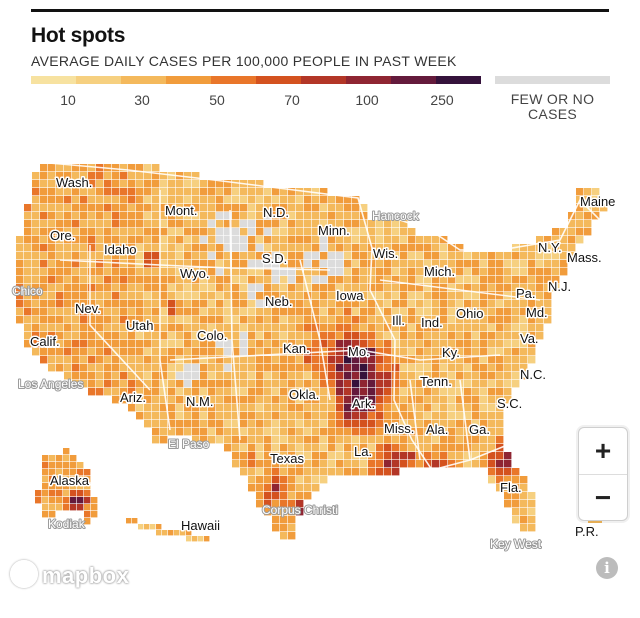 The image size is (640, 618). Describe the element at coordinates (436, 381) in the screenshot. I see `state-label: Tenn.` at that location.